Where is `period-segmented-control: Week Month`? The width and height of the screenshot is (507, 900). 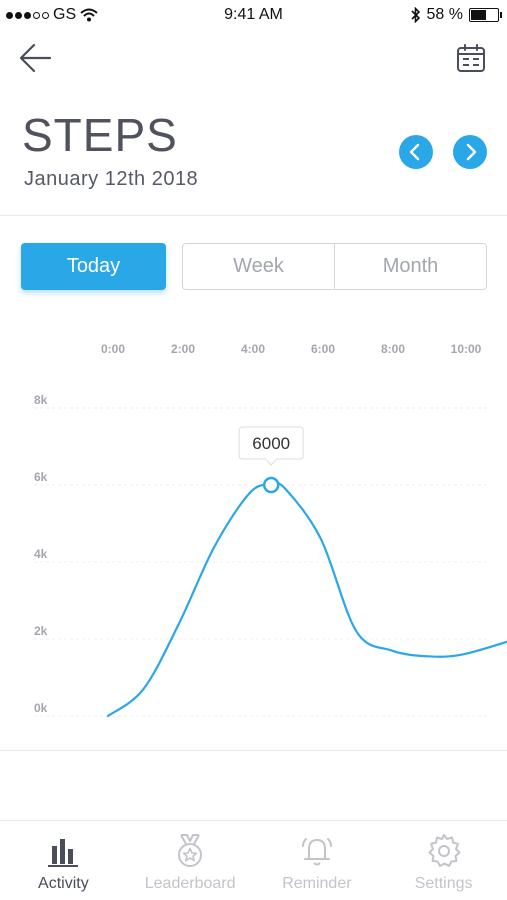 period-segmented-control: Week Month is located at coordinates (334, 266).